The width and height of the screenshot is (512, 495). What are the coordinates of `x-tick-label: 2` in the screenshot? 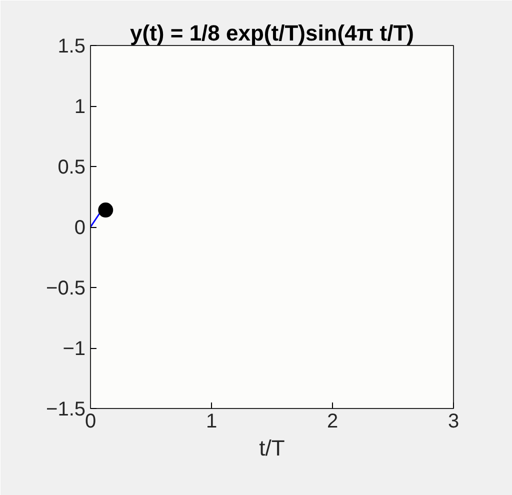 It's located at (332, 421).